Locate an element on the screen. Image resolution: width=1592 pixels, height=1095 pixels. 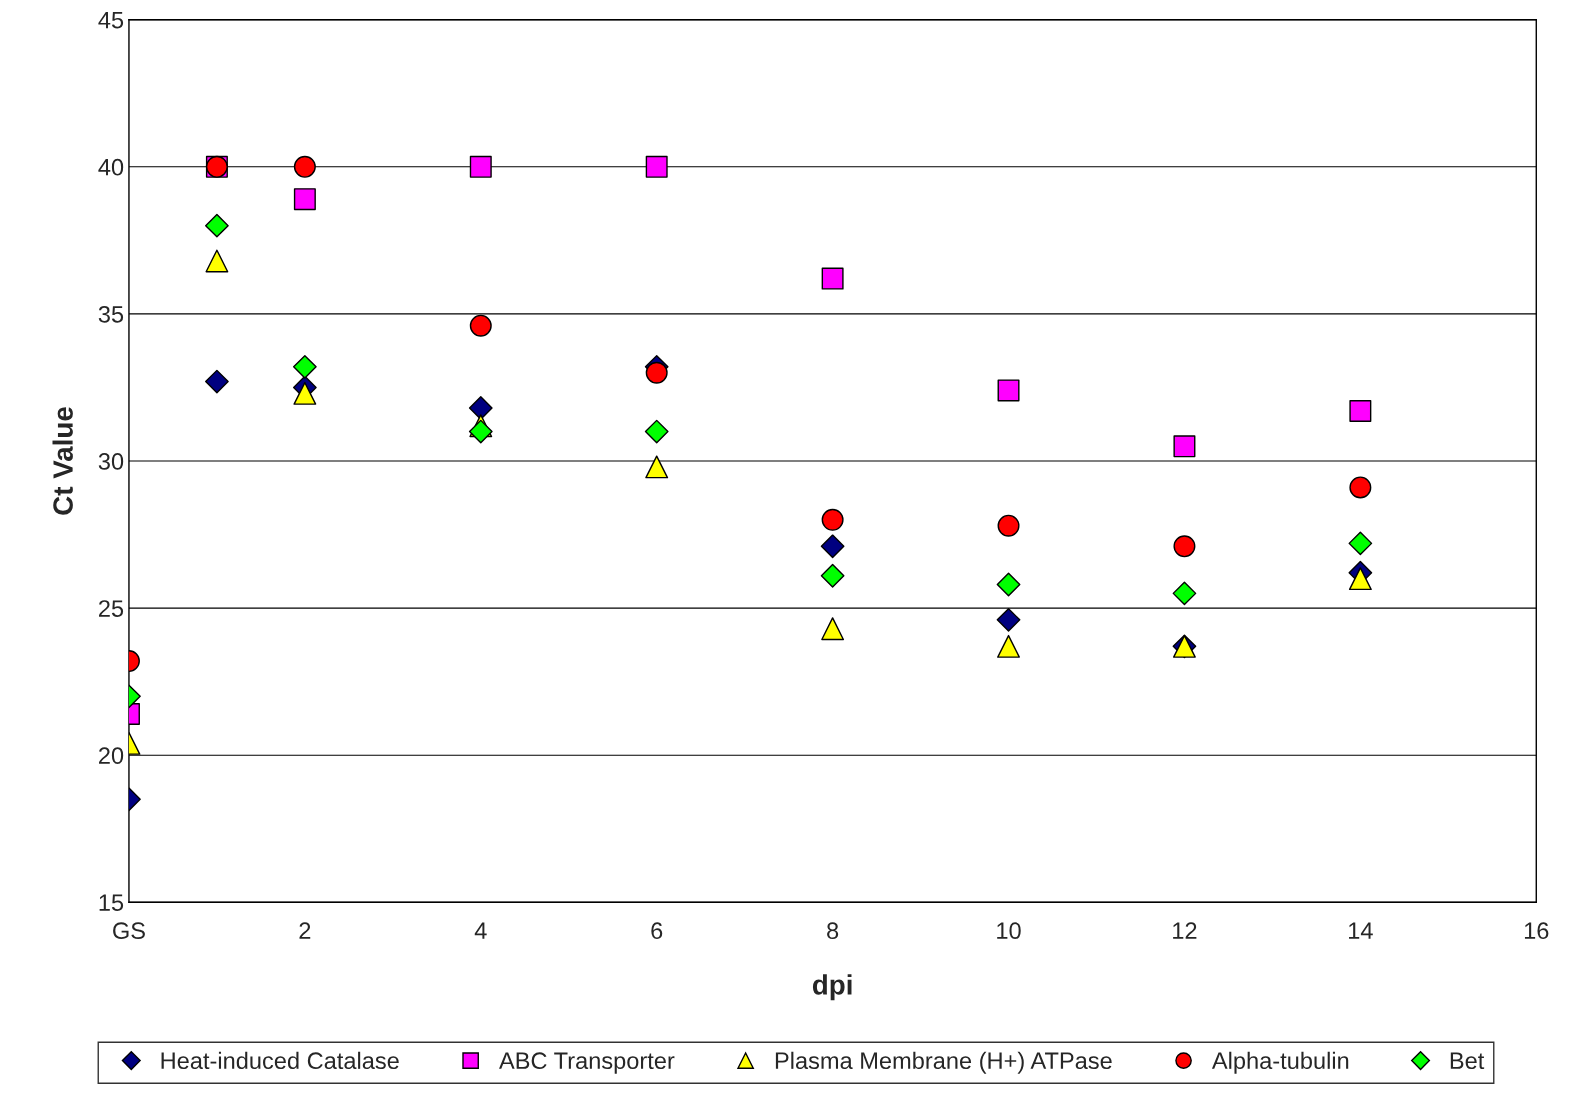
x-tick-label: 4 is located at coordinates (480, 930).